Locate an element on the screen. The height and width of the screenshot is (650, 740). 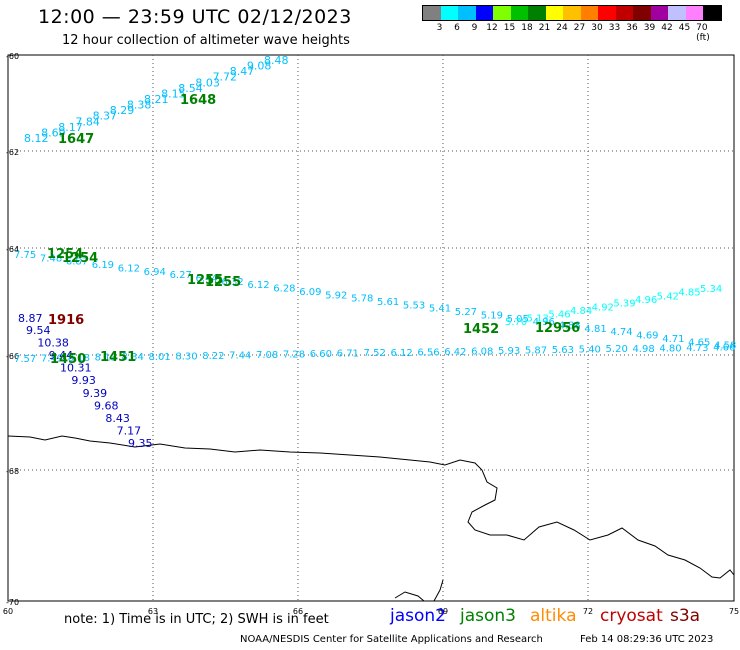
sat-jason2: jason2 is located at coordinates (418, 616).